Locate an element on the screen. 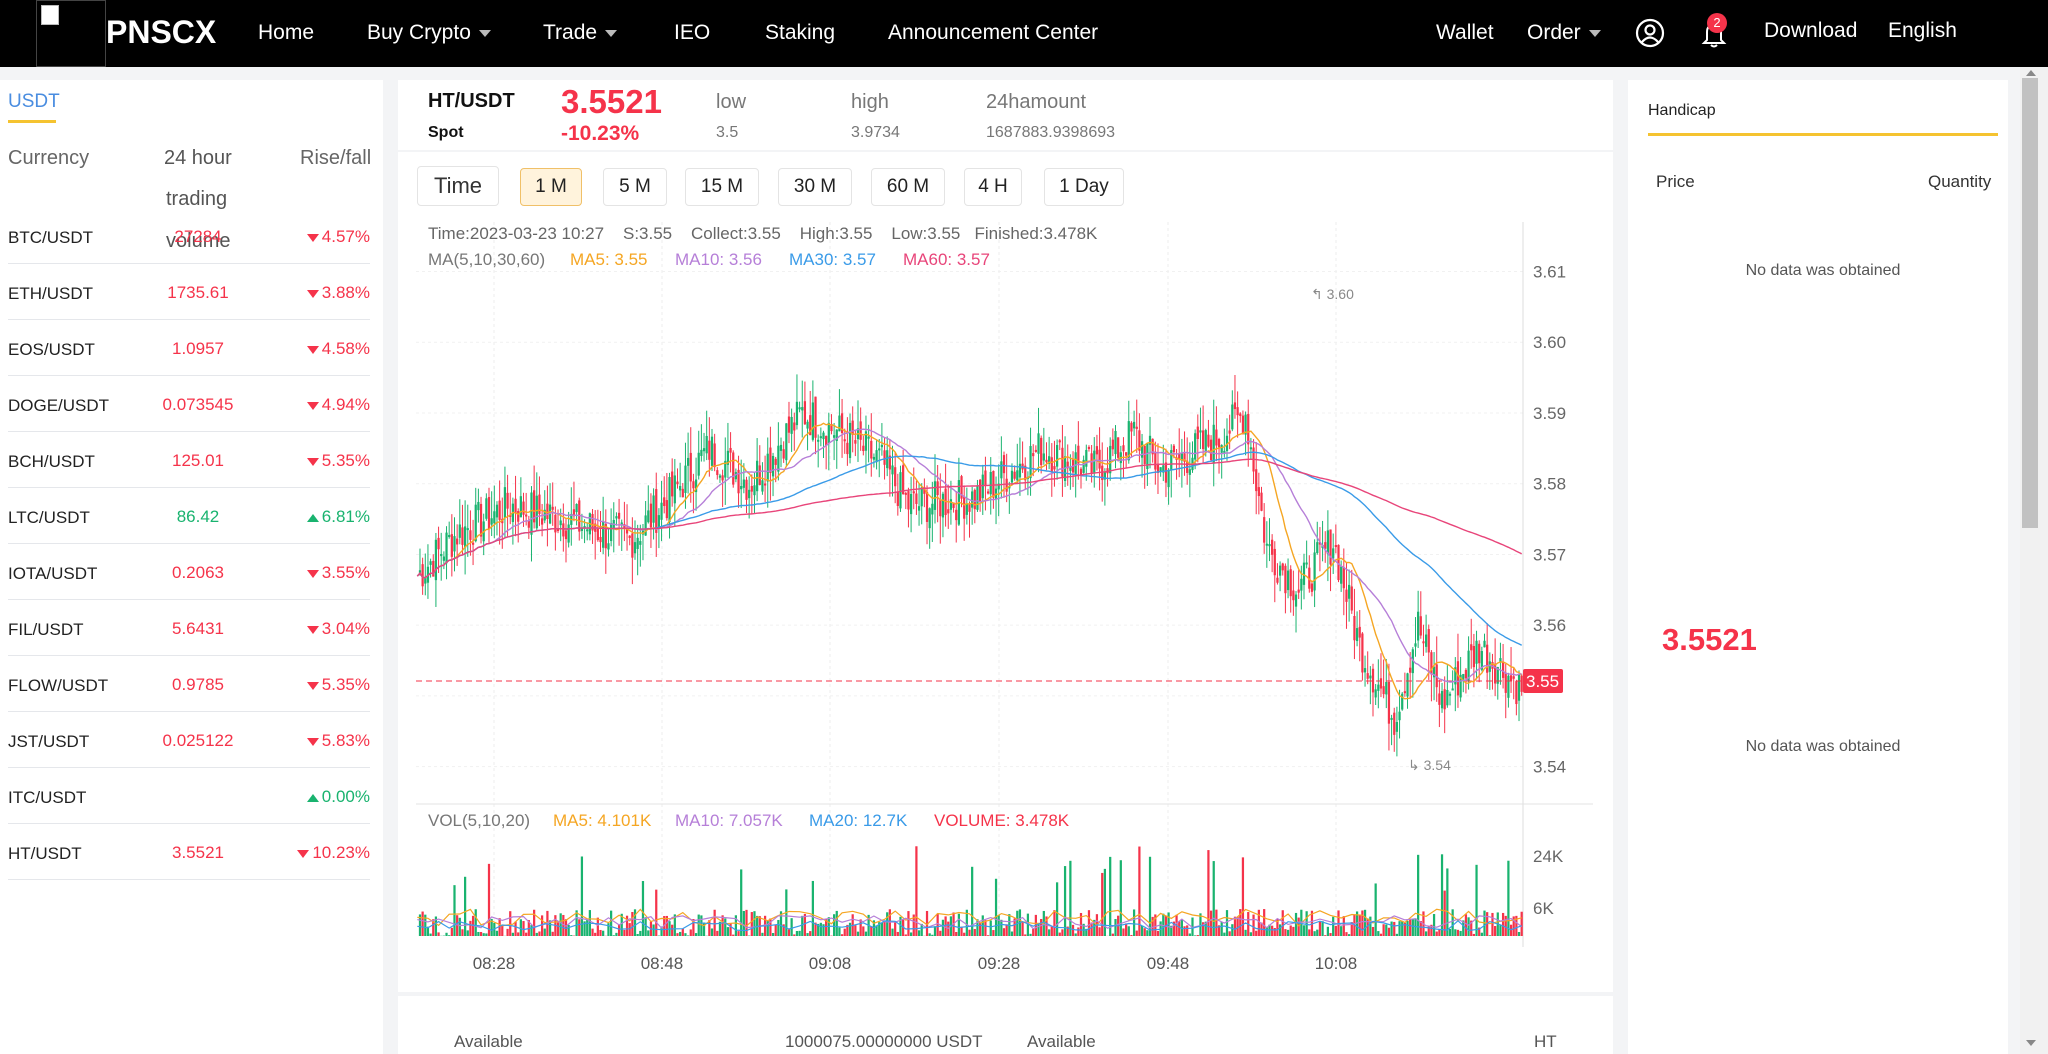 Image resolution: width=2048 pixels, height=1054 pixels. arrow-down-icon is located at coordinates (312, 685).